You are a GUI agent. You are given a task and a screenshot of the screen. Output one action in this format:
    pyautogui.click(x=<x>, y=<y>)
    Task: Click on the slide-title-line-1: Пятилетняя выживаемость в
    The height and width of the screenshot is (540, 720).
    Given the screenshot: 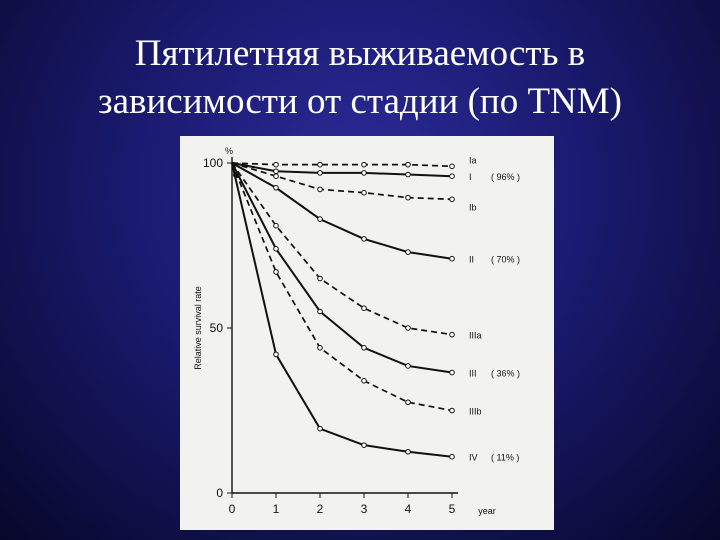 What is the action you would take?
    pyautogui.click(x=360, y=53)
    